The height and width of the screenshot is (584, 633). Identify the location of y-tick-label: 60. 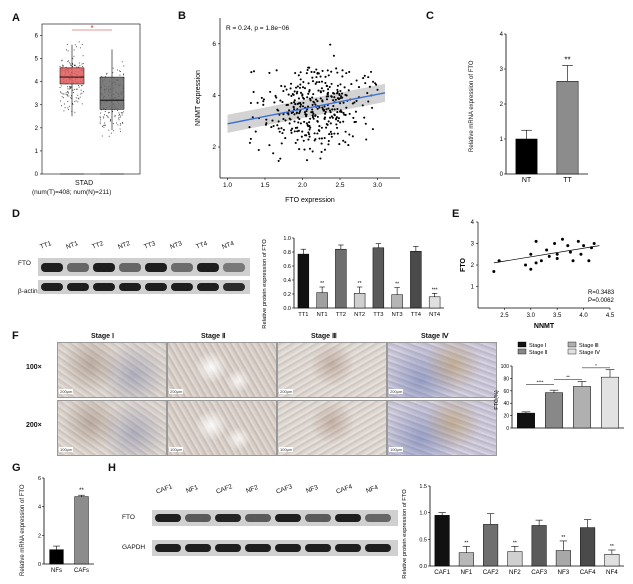
(506, 392).